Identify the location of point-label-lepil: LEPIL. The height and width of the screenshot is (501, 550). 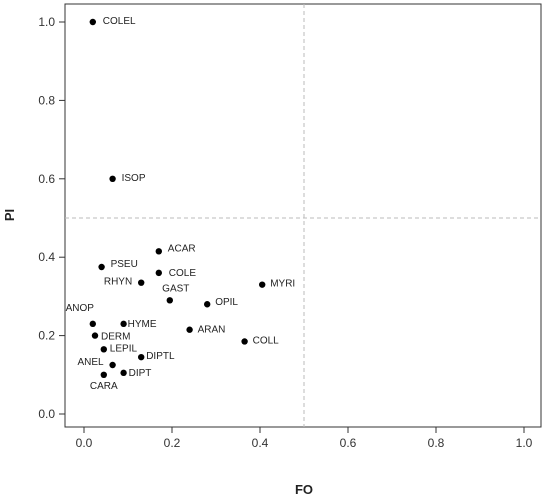
(124, 348).